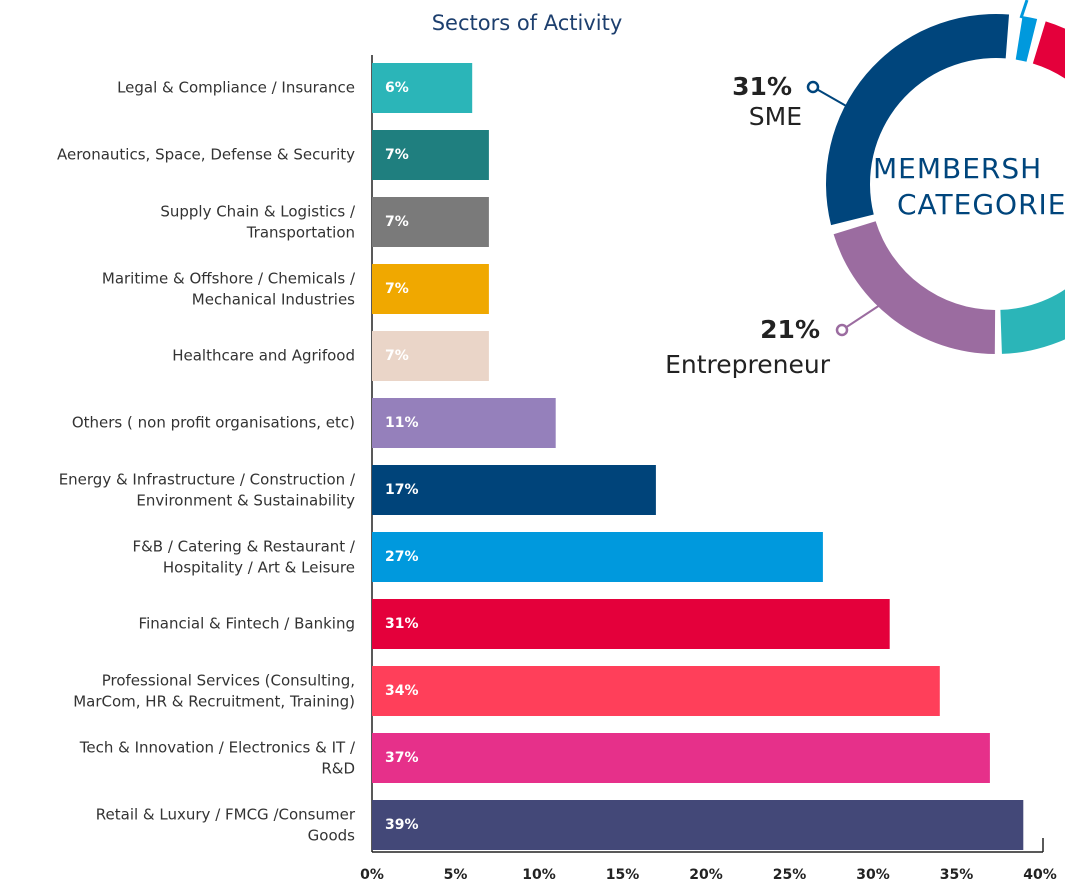 The width and height of the screenshot is (1065, 883). I want to click on value-label: 11%, so click(402, 423).